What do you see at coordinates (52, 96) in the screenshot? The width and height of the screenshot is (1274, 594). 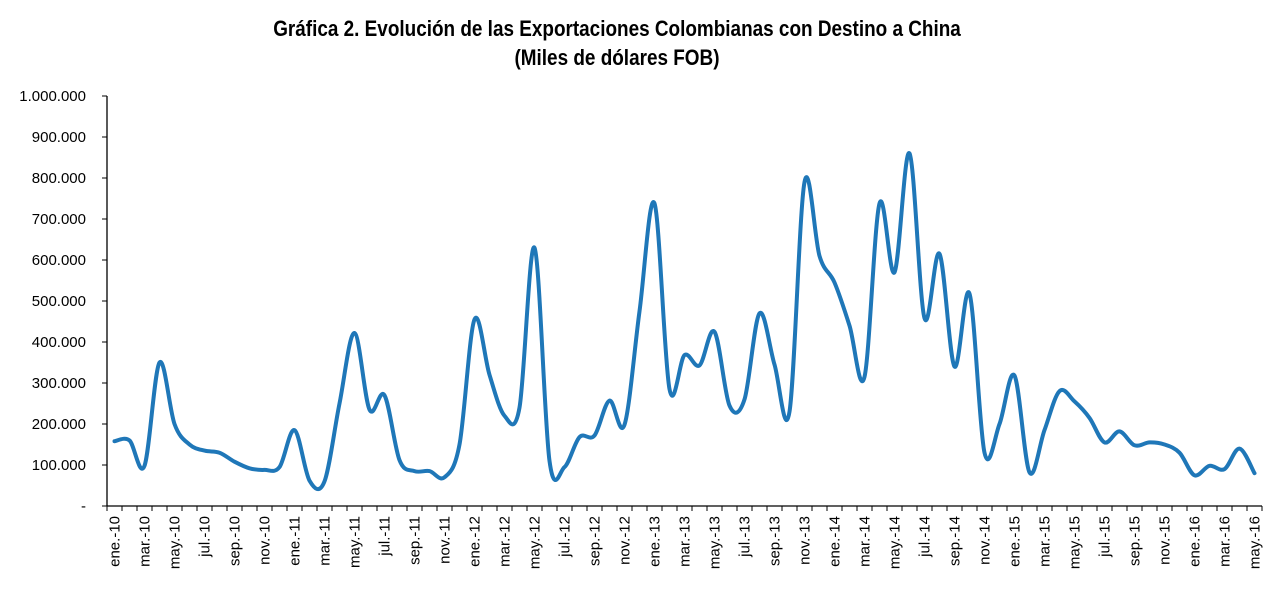 I see `y-tick-label: 1.000.000` at bounding box center [52, 96].